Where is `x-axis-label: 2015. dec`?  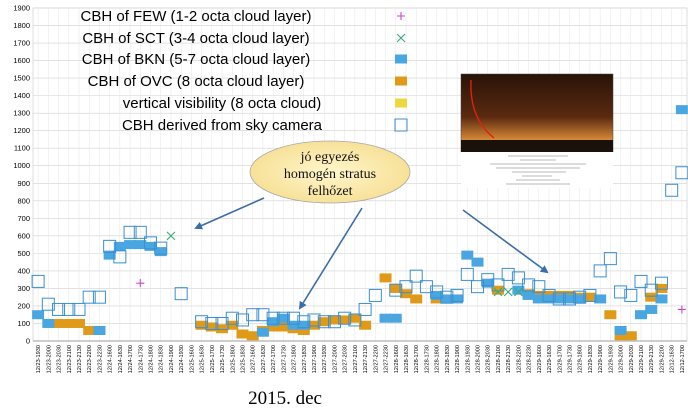 x-axis-label: 2015. dec is located at coordinates (285, 398).